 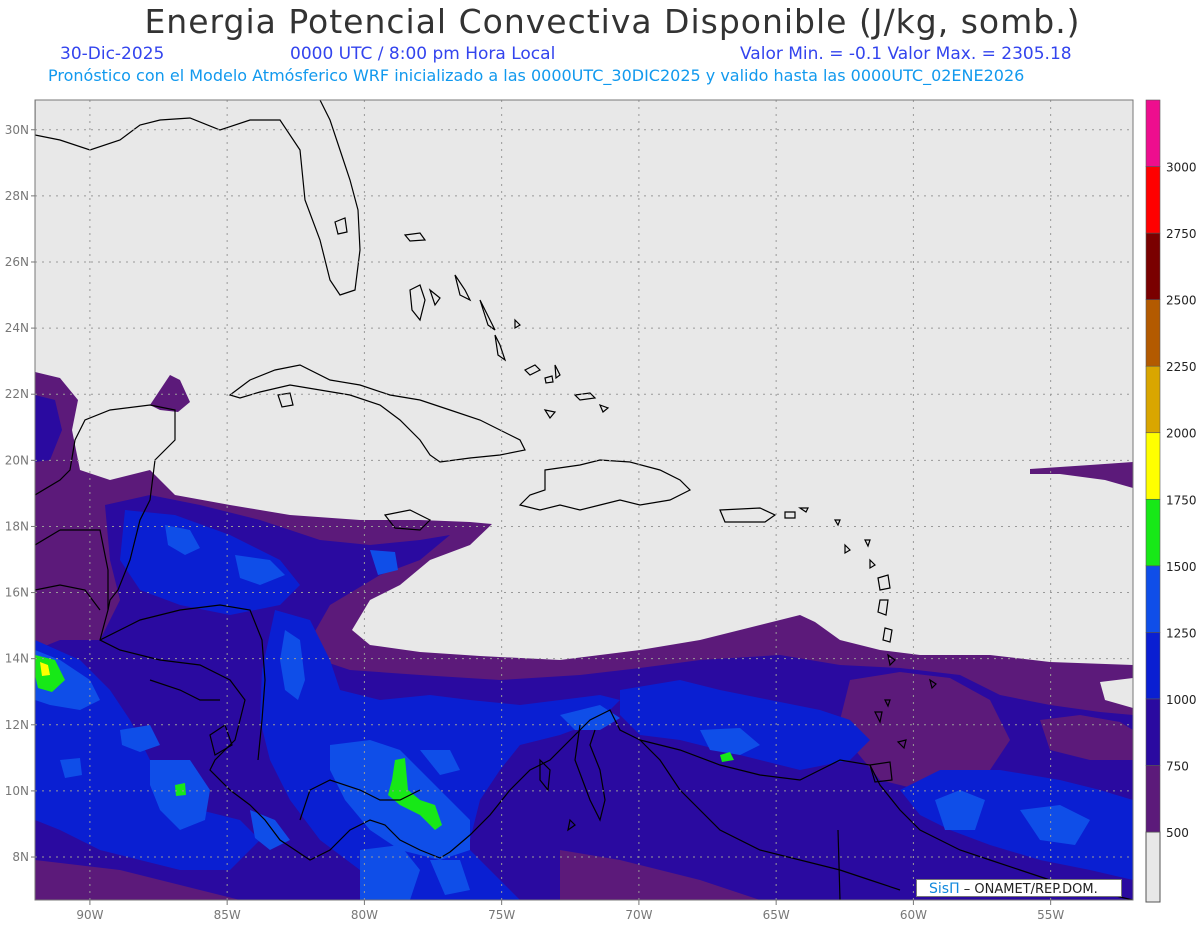 What do you see at coordinates (906, 54) in the screenshot?
I see `min-max-values: Valor Min. = -0.1 Valor Max. = 2305.18` at bounding box center [906, 54].